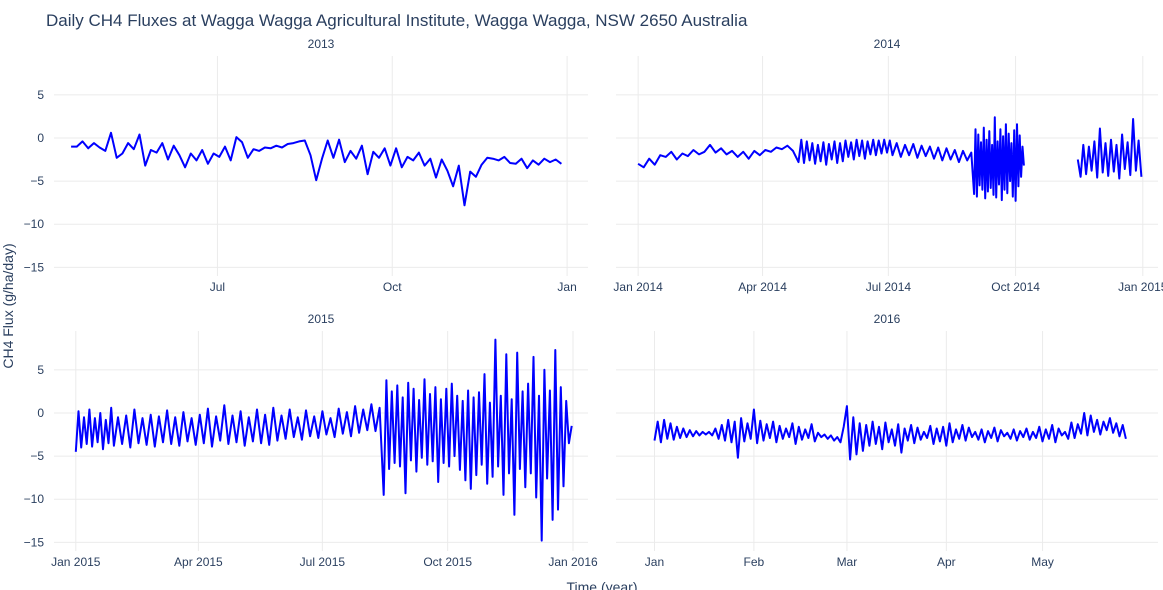 This screenshot has width=1163, height=590. Describe the element at coordinates (890, 159) in the screenshot. I see `series-line-2014` at that location.